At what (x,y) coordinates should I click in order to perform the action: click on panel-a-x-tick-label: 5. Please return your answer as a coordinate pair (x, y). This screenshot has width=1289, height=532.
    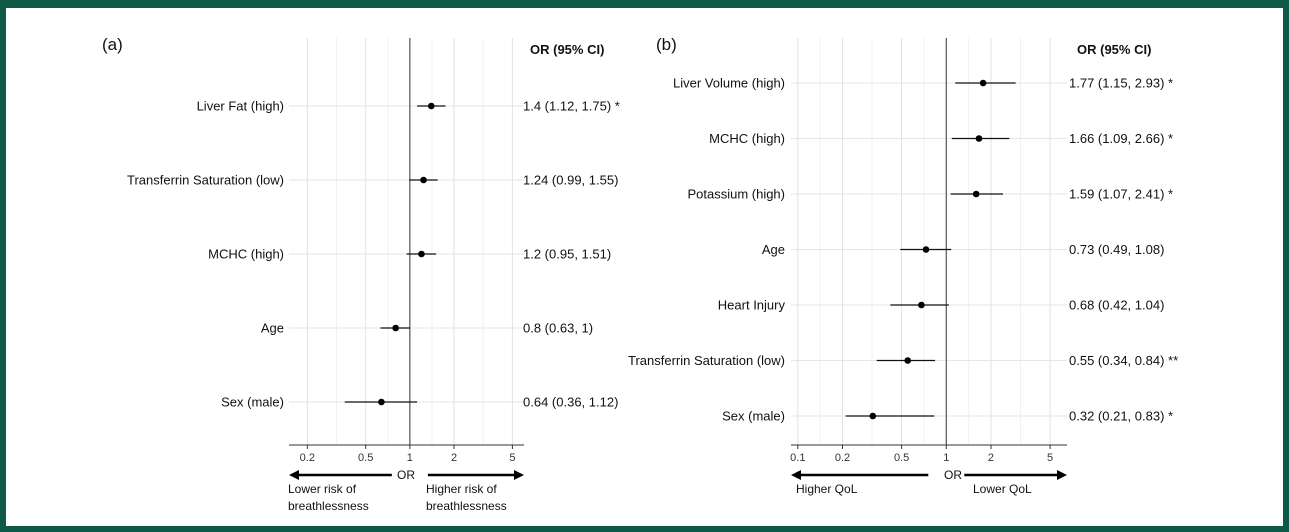
    Looking at the image, I should click on (512, 458).